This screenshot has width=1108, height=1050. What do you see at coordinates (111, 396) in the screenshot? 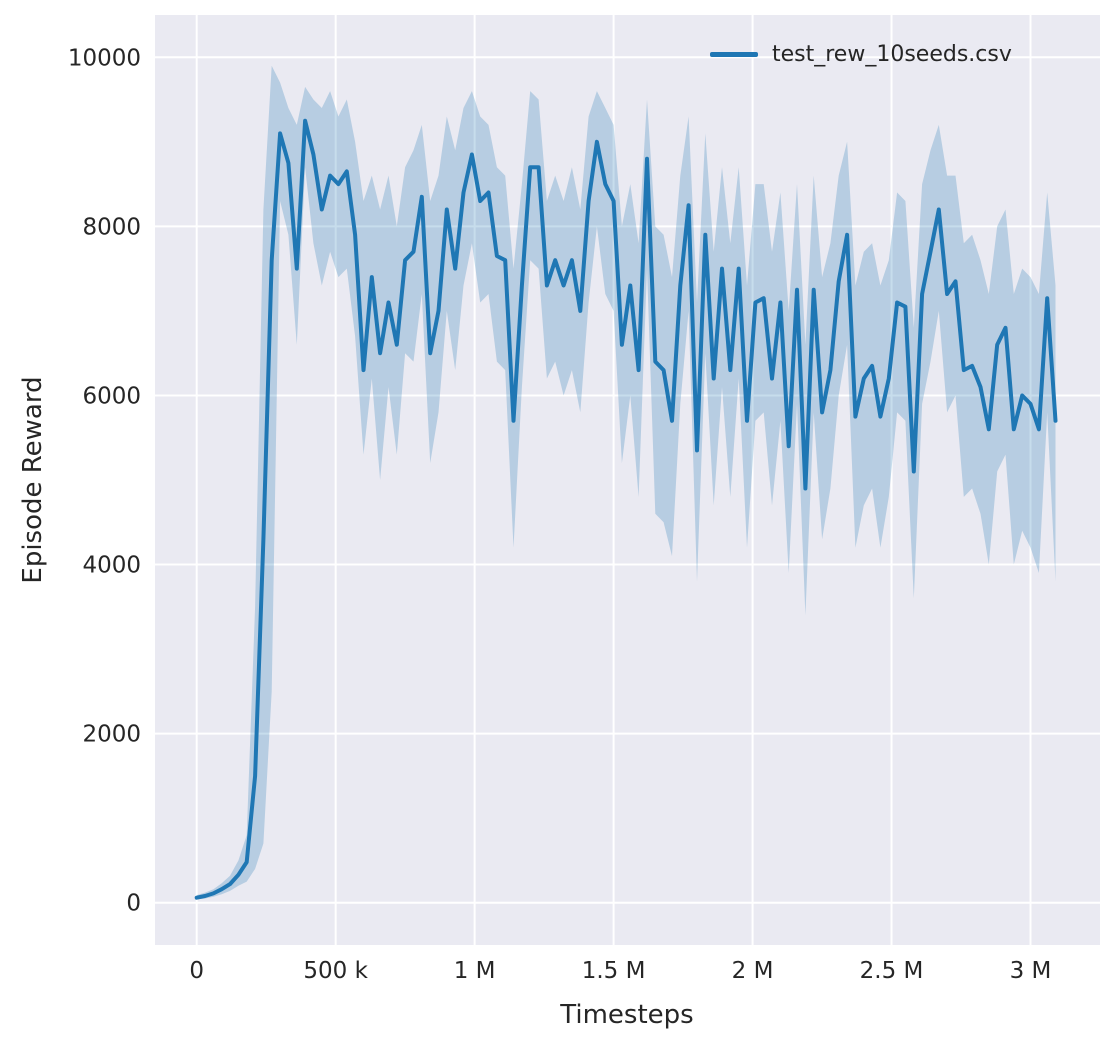
I see `y-tick-label: 6000` at bounding box center [111, 396].